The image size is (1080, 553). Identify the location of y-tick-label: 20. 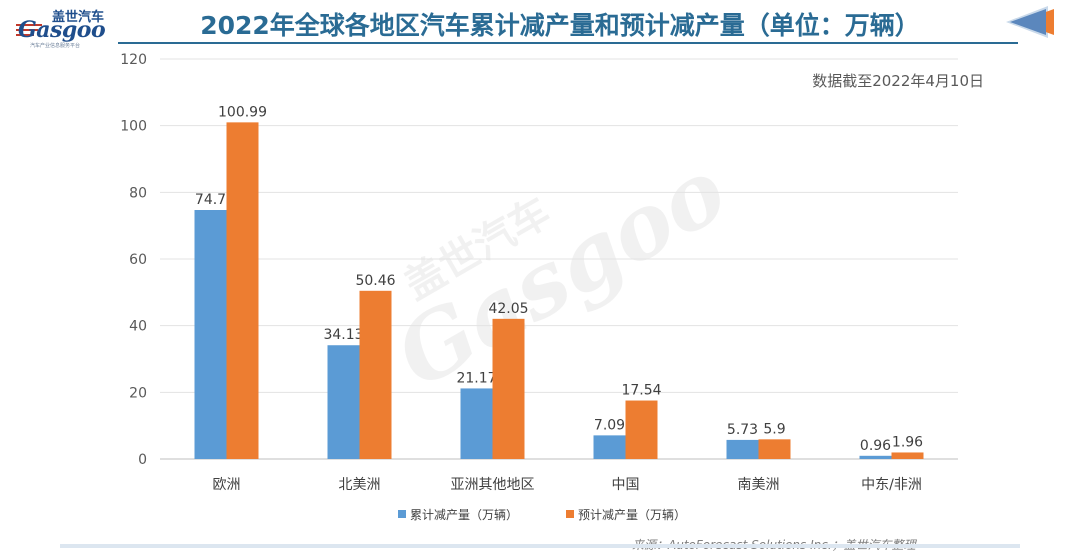
(138, 393).